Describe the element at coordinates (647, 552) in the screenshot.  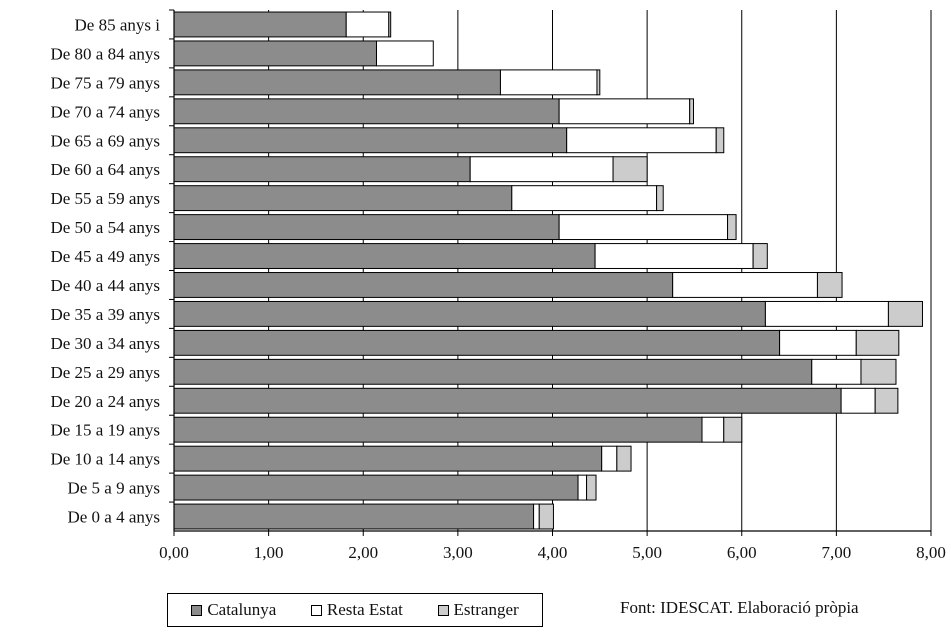
I see `x-tick-label: 5,00` at that location.